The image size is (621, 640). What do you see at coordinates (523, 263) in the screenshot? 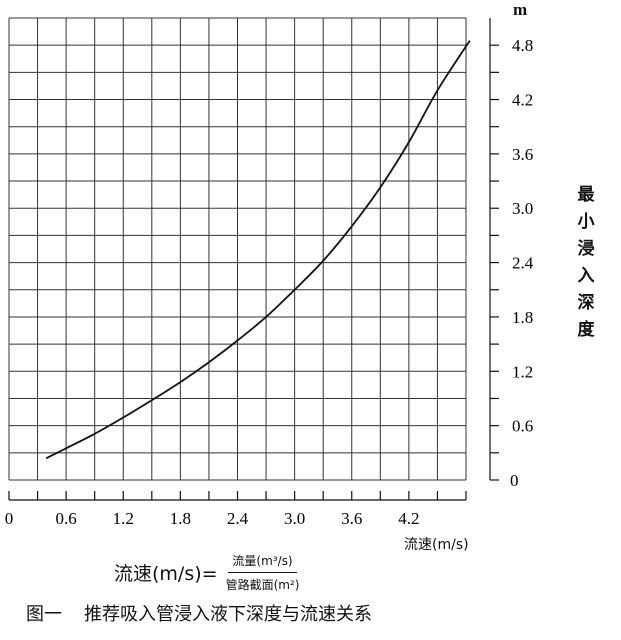
I see `y-tick-label: 2.4` at bounding box center [523, 263].